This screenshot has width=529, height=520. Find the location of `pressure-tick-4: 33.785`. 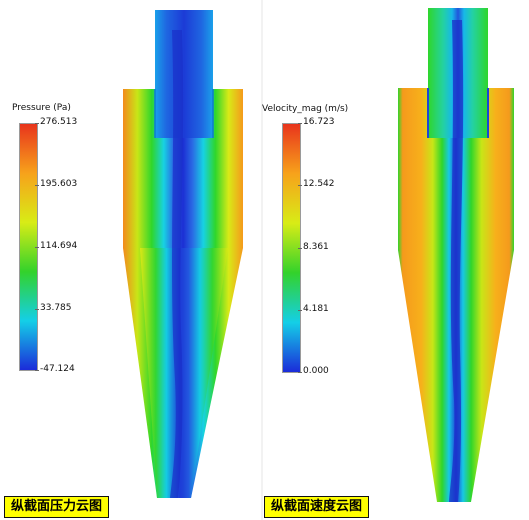

pressure-tick-4: 33.785 is located at coordinates (53, 308).